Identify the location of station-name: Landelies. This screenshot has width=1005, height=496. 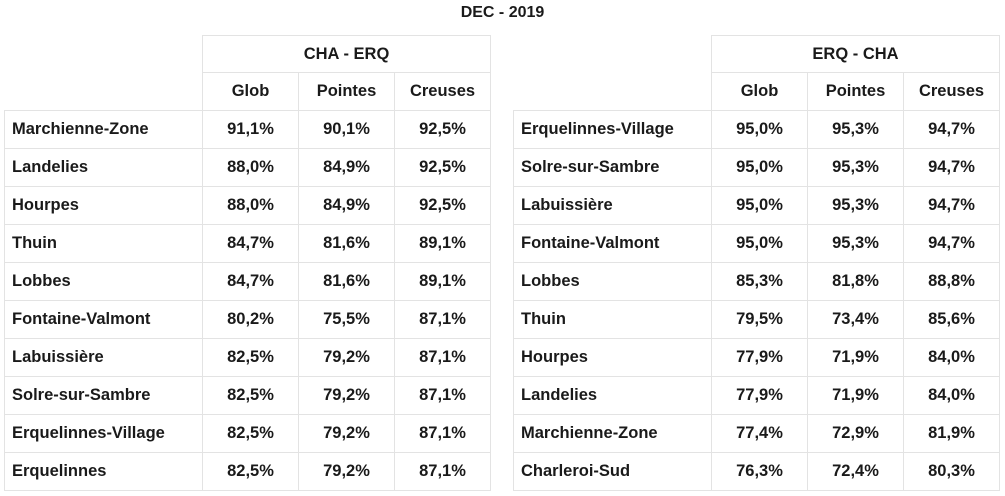
(612, 395).